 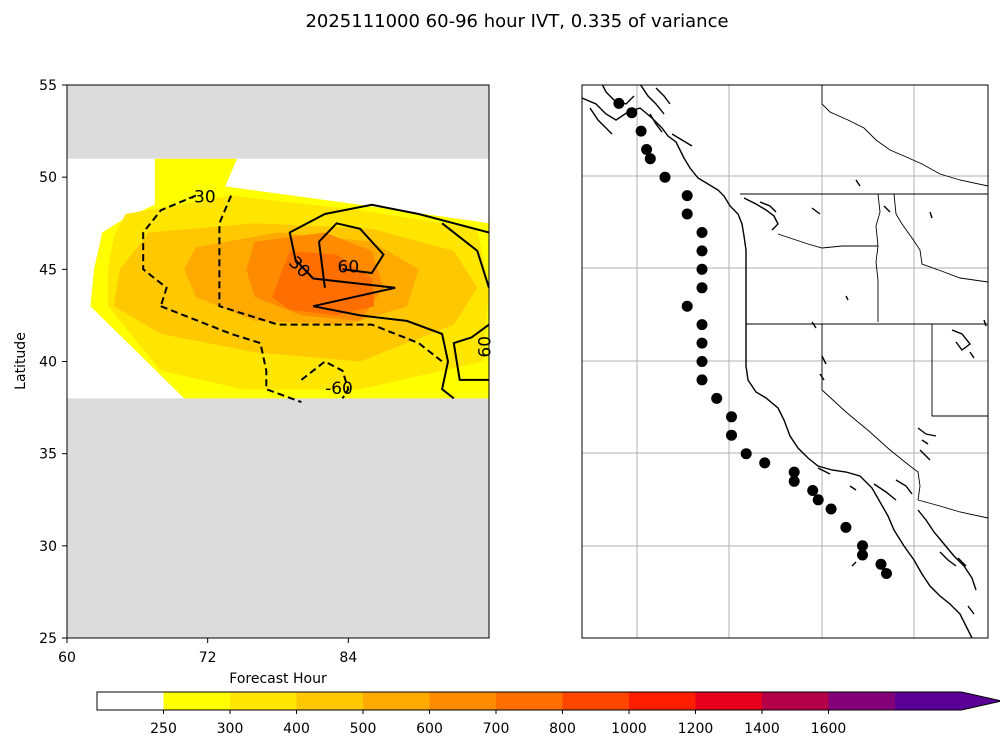 What do you see at coordinates (496, 729) in the screenshot?
I see `colorbar-label: 700` at bounding box center [496, 729].